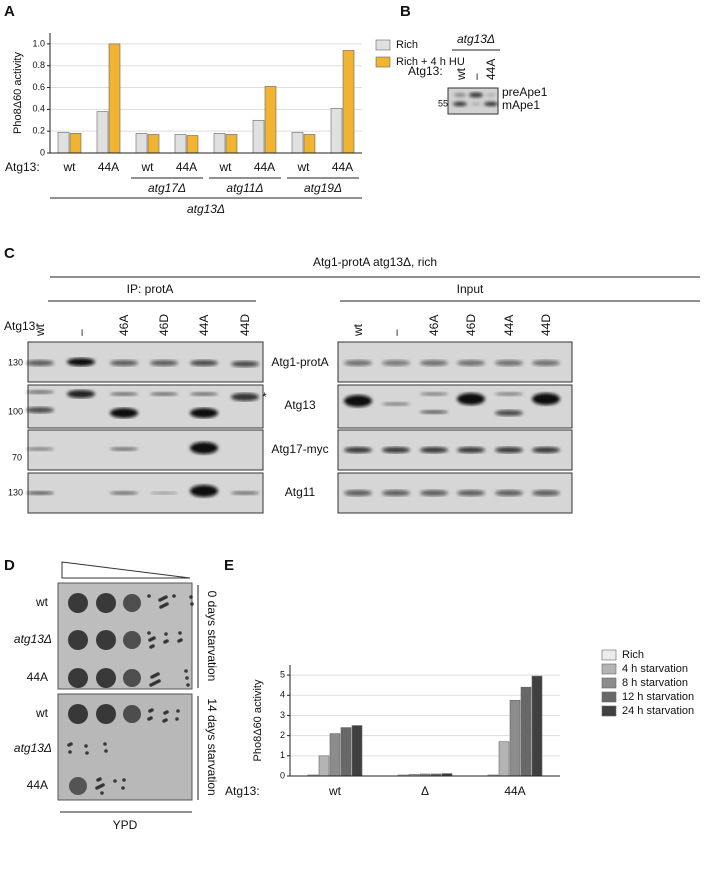  I want to click on y-tick-label: 3, so click(282, 715).